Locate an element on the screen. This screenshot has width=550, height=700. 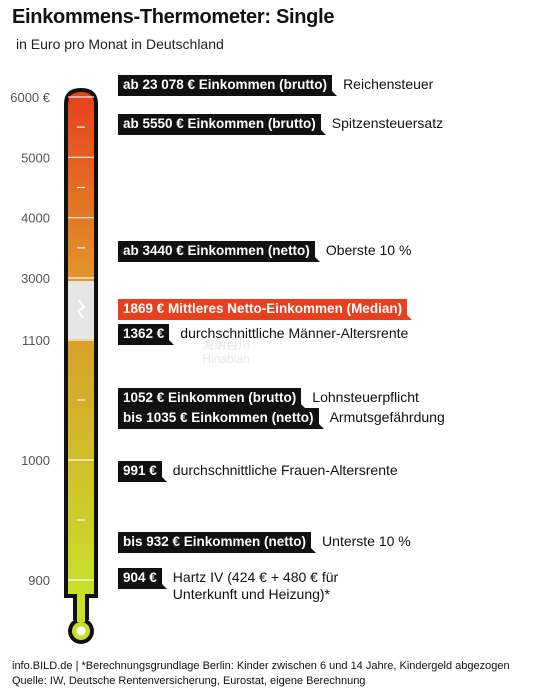
marker-description: durchschnittliche Männer-Altersrente is located at coordinates (294, 333).